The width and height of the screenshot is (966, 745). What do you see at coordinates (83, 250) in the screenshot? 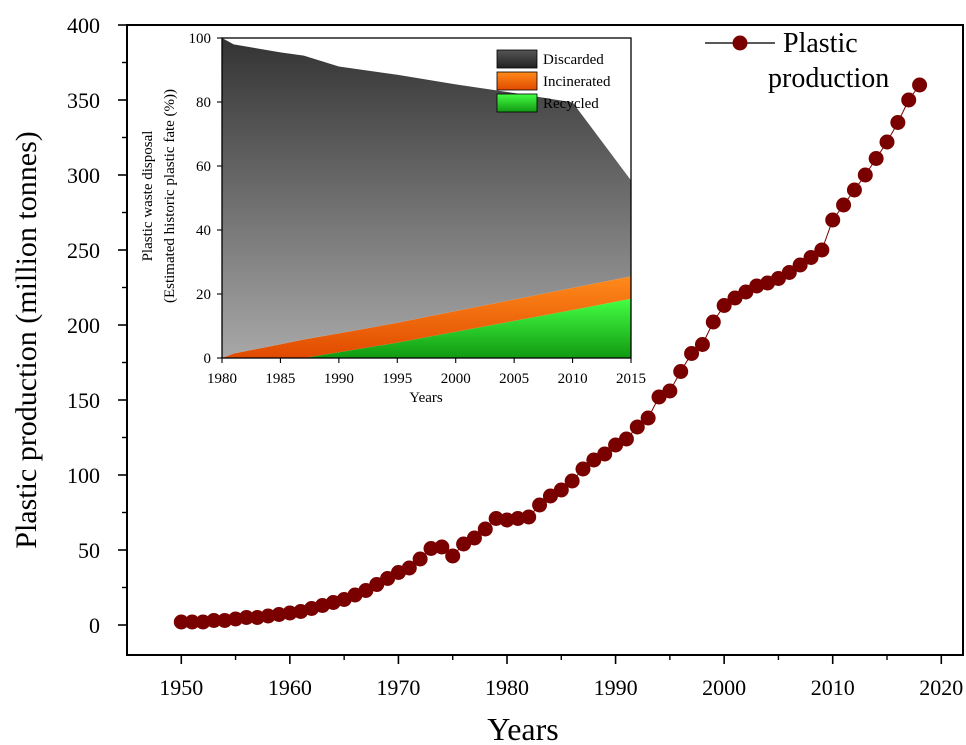
I see `main-y-tick-label: 250` at bounding box center [83, 250].